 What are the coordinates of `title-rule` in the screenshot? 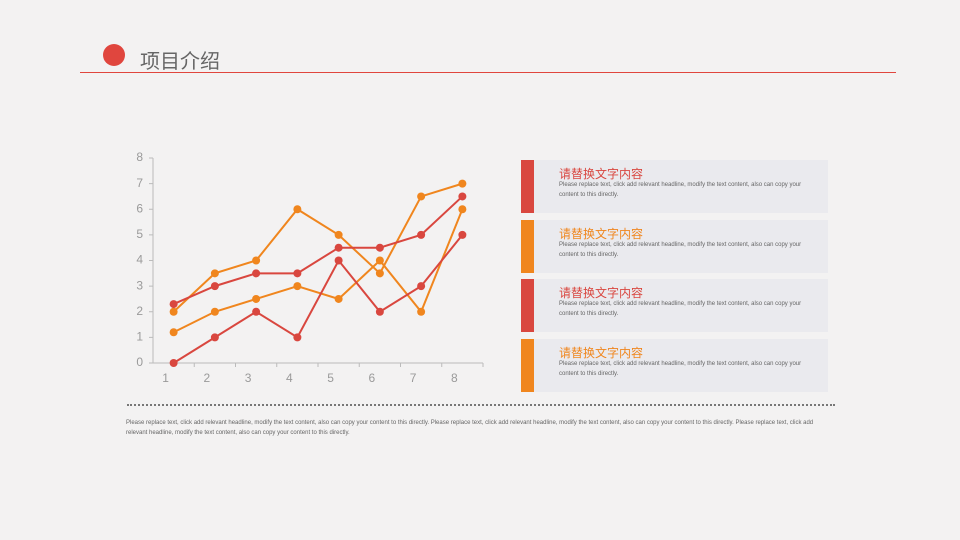 It's located at (488, 72).